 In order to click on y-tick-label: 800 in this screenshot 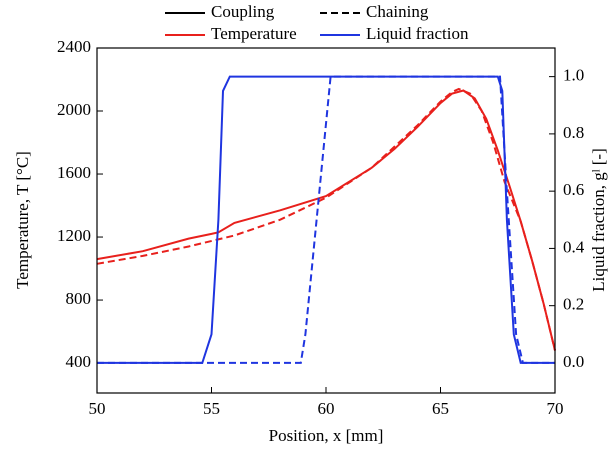, I will do `click(79, 298)`.